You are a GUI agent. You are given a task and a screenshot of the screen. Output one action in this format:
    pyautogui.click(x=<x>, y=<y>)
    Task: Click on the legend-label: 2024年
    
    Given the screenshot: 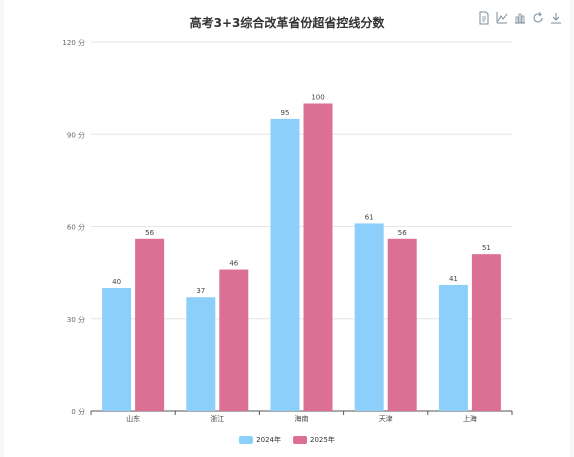 What is the action you would take?
    pyautogui.click(x=268, y=440)
    